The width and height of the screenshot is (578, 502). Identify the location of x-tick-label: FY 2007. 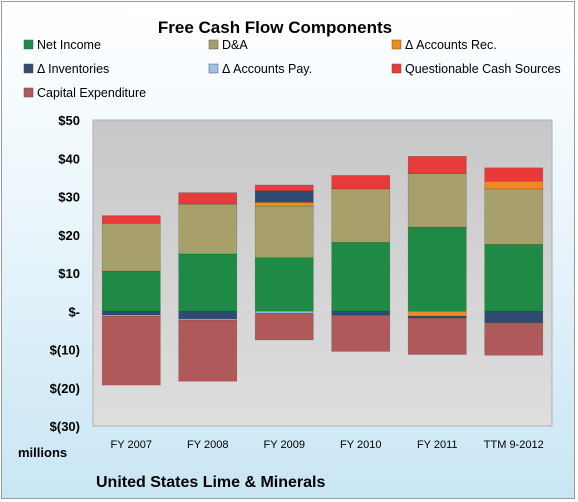
(131, 445).